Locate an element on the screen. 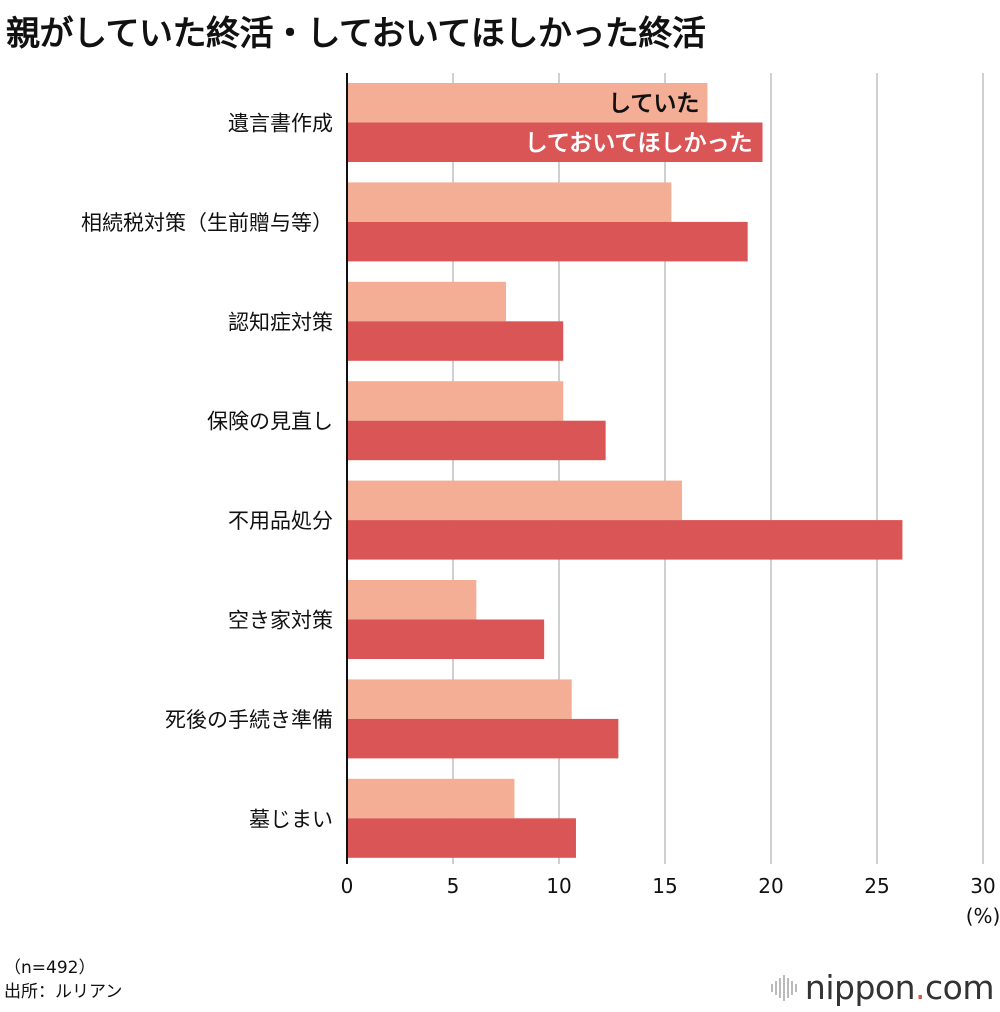  tick-label: 25 is located at coordinates (876, 886).